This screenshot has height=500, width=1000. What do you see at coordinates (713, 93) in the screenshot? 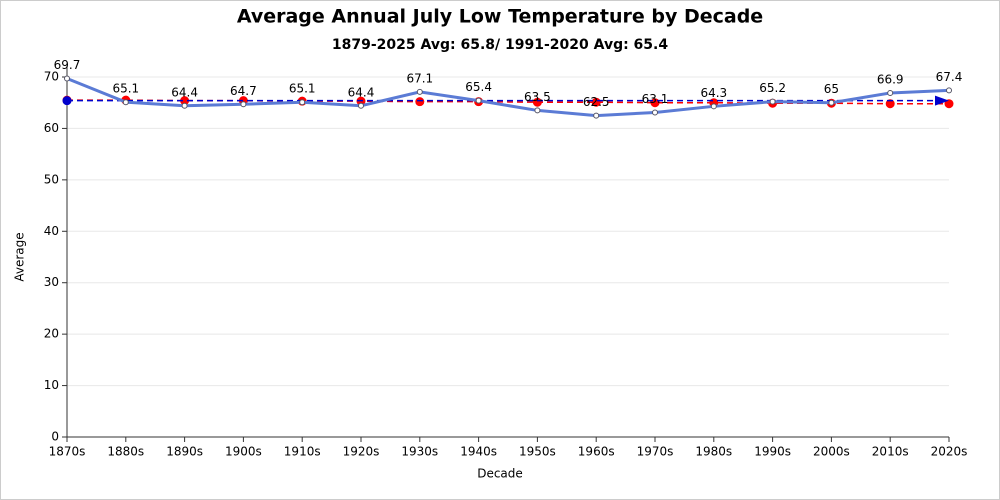
I see `data-label: 64.3` at bounding box center [713, 93].